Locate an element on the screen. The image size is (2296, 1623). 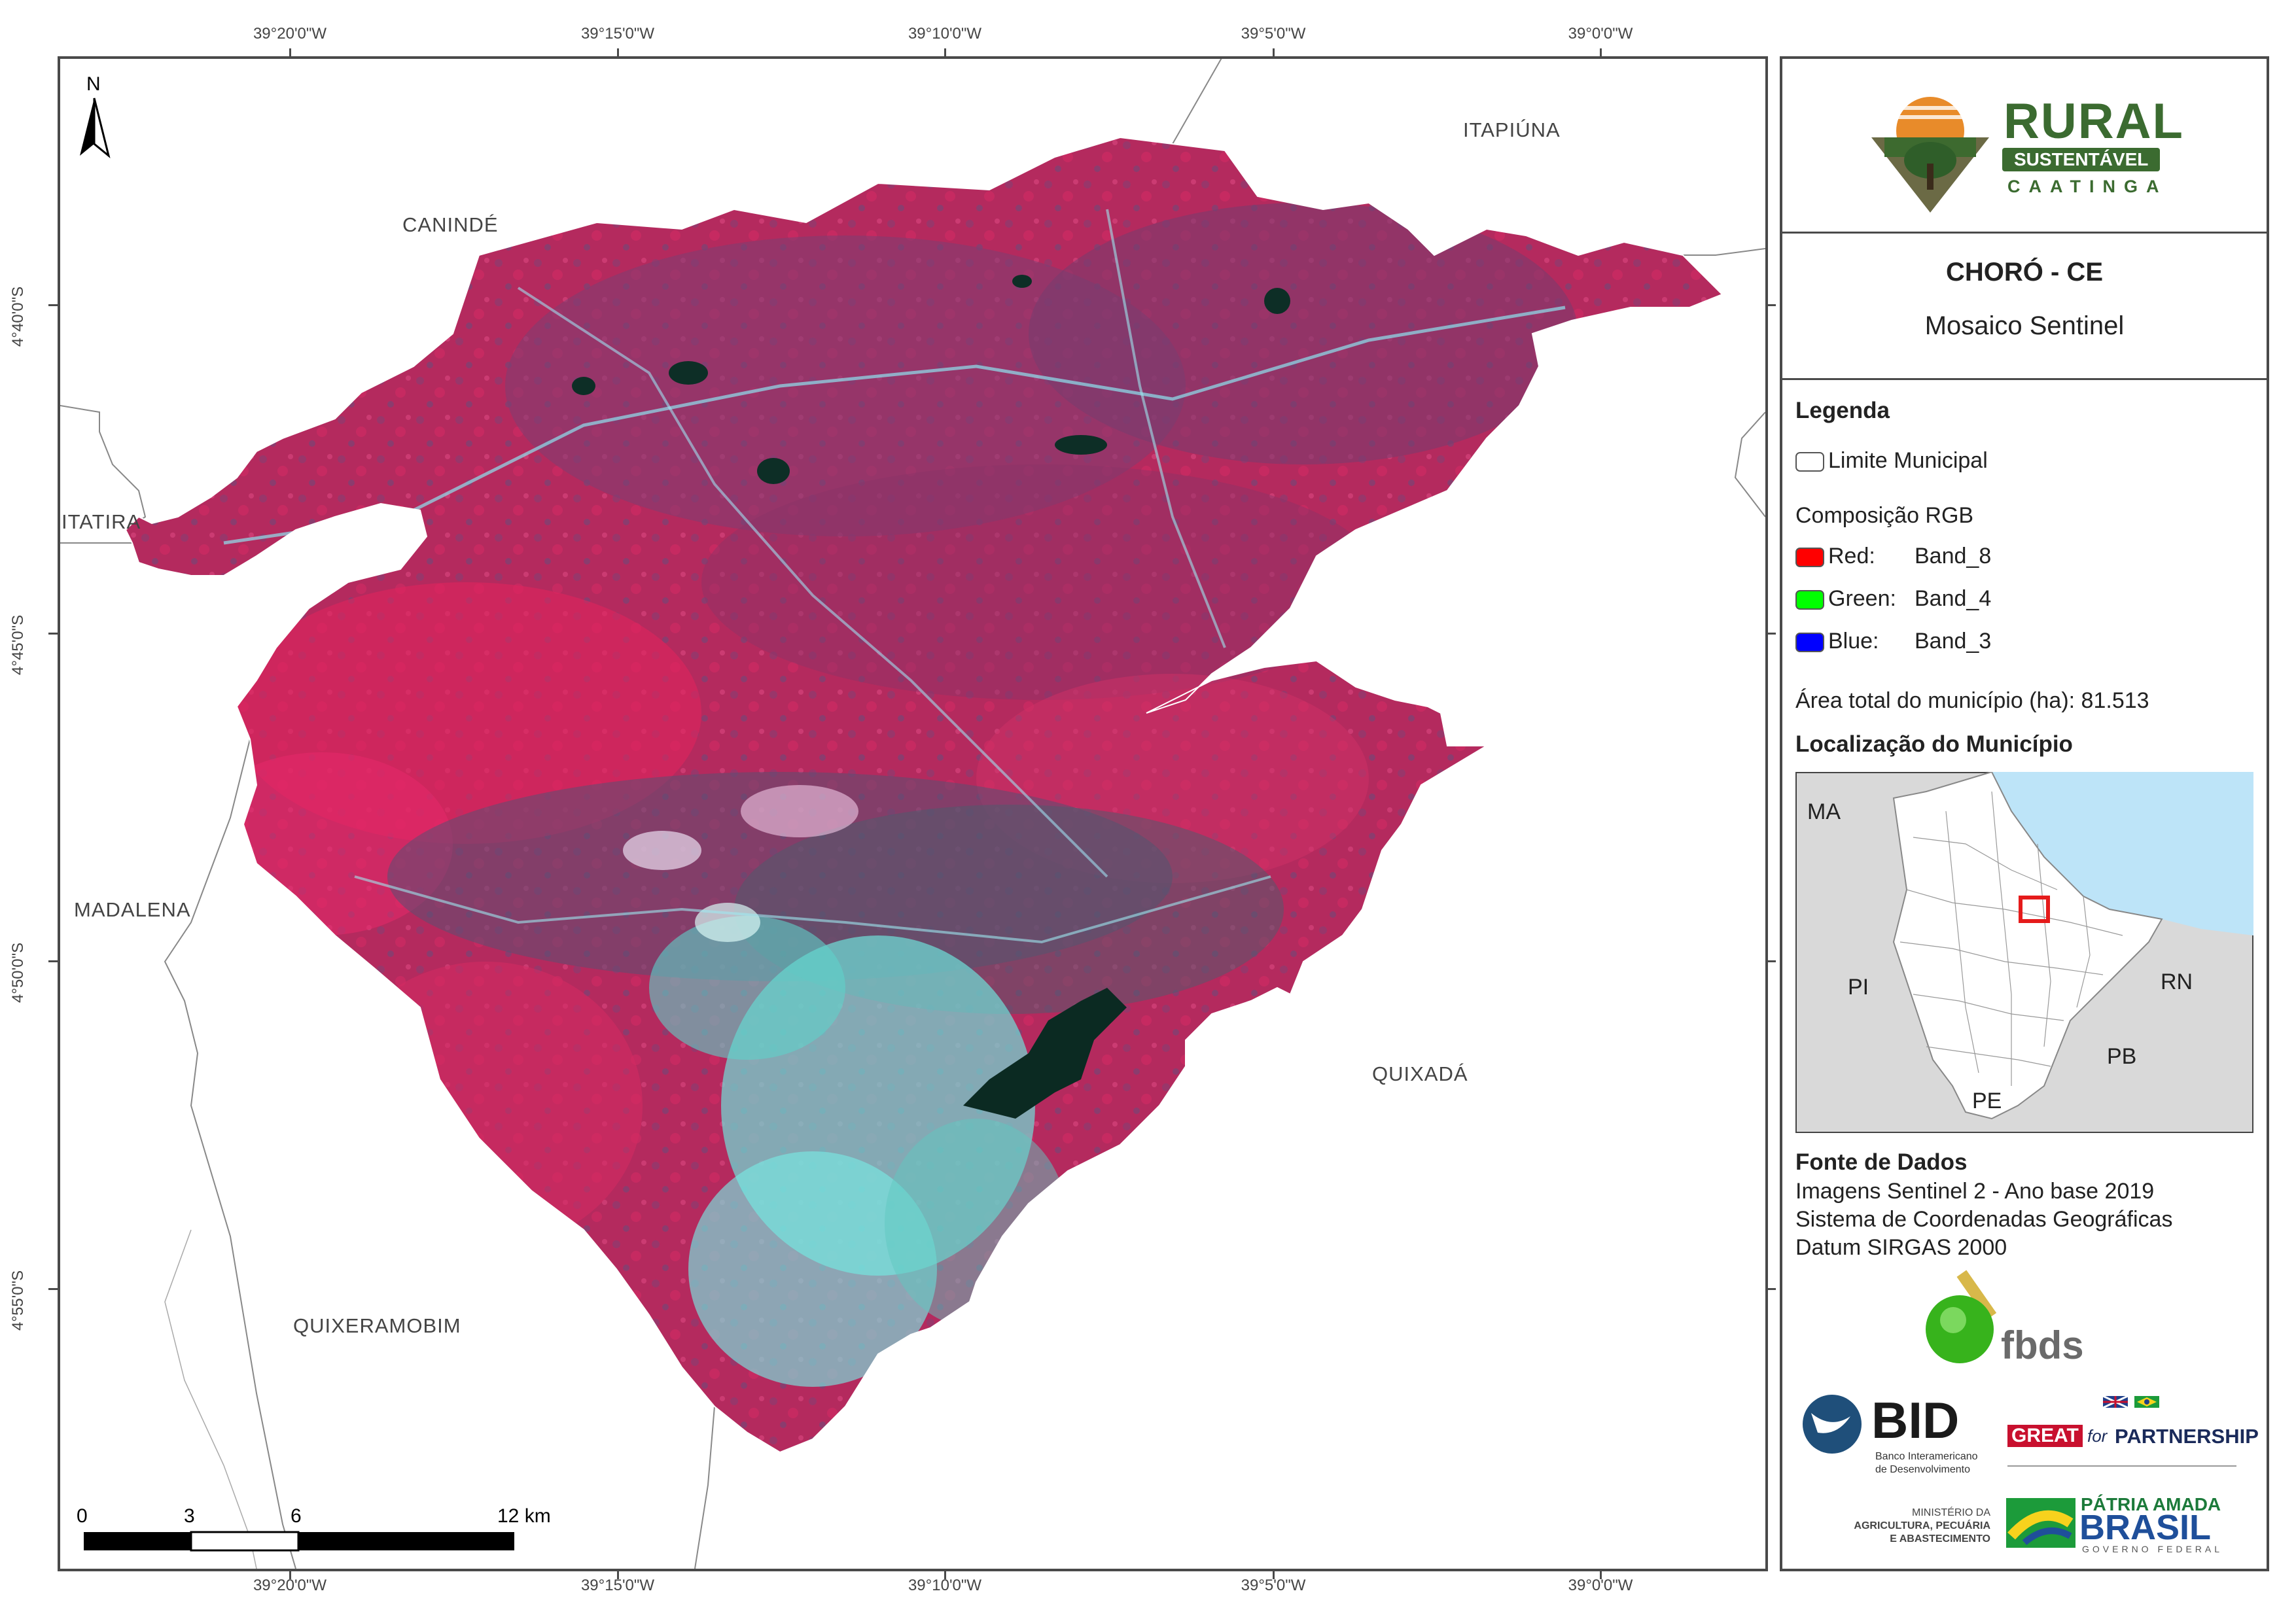
great-logo-text: GREAT is located at coordinates (2045, 1436).